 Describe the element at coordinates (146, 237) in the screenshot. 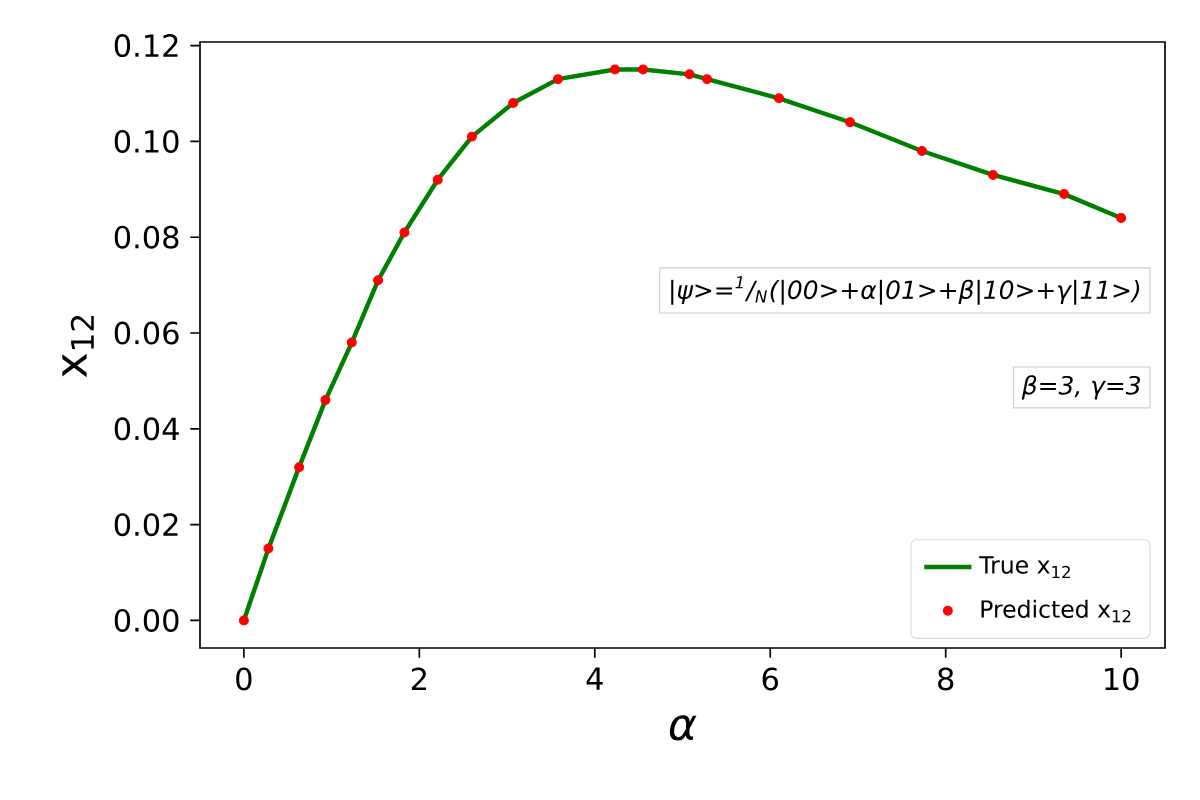

I see `y-tick-label: 0.08` at that location.